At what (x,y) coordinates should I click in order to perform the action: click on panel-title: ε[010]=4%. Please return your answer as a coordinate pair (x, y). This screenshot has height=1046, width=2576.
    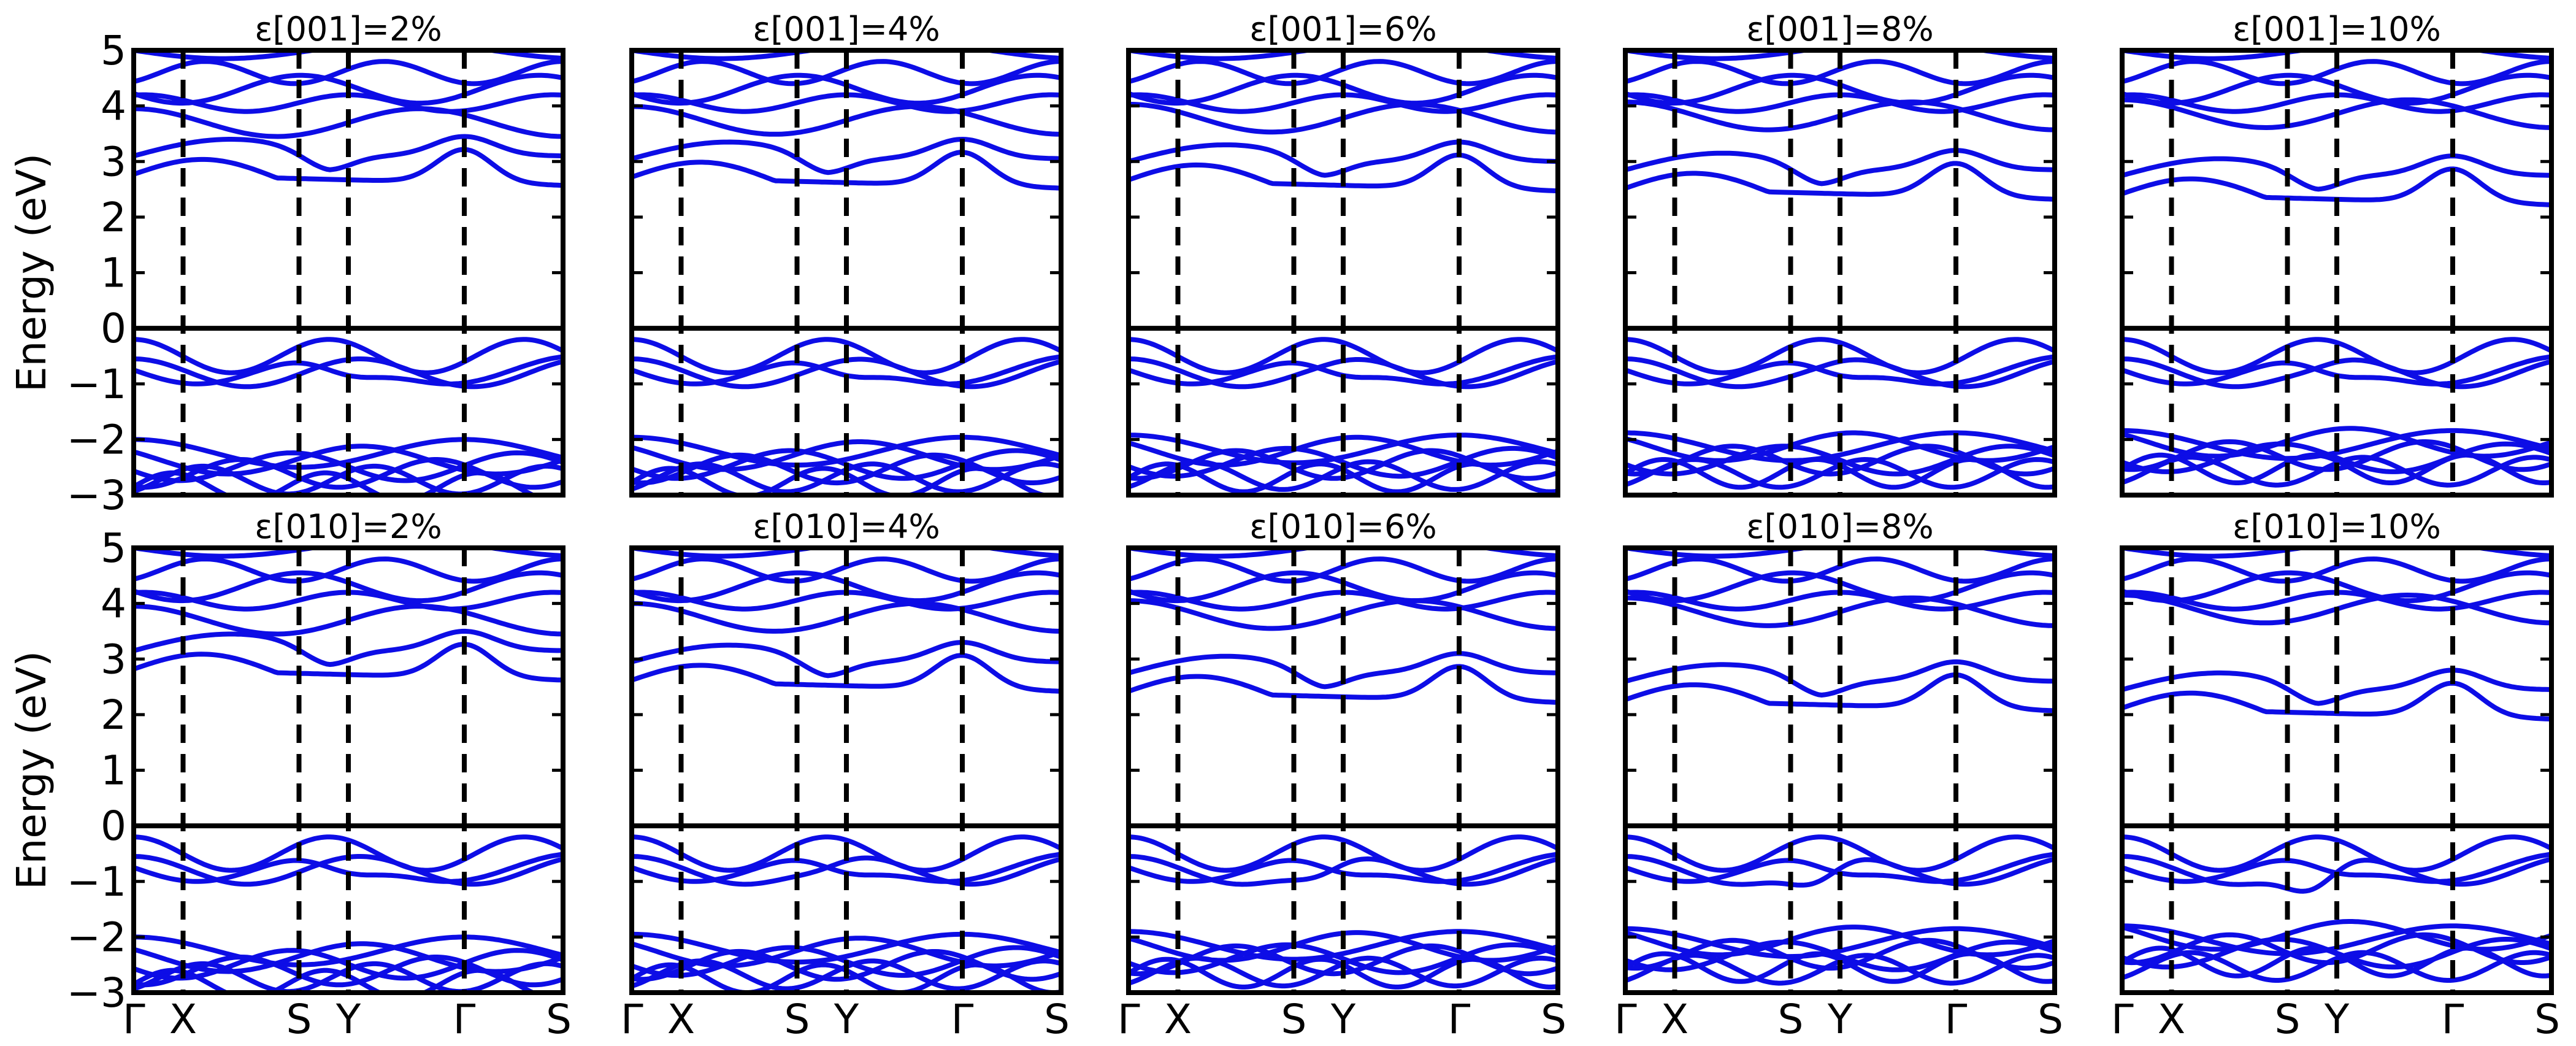
    Looking at the image, I should click on (846, 526).